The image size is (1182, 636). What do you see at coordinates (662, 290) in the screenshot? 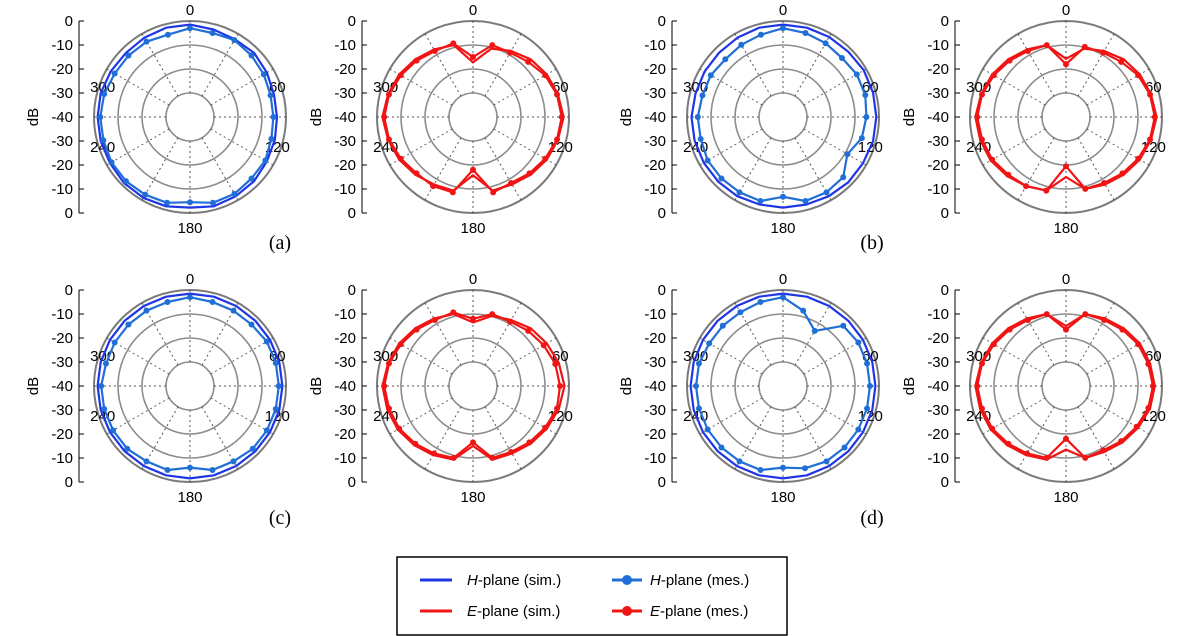
I see `r-tick-label-d-h-0: 0` at bounding box center [662, 290].